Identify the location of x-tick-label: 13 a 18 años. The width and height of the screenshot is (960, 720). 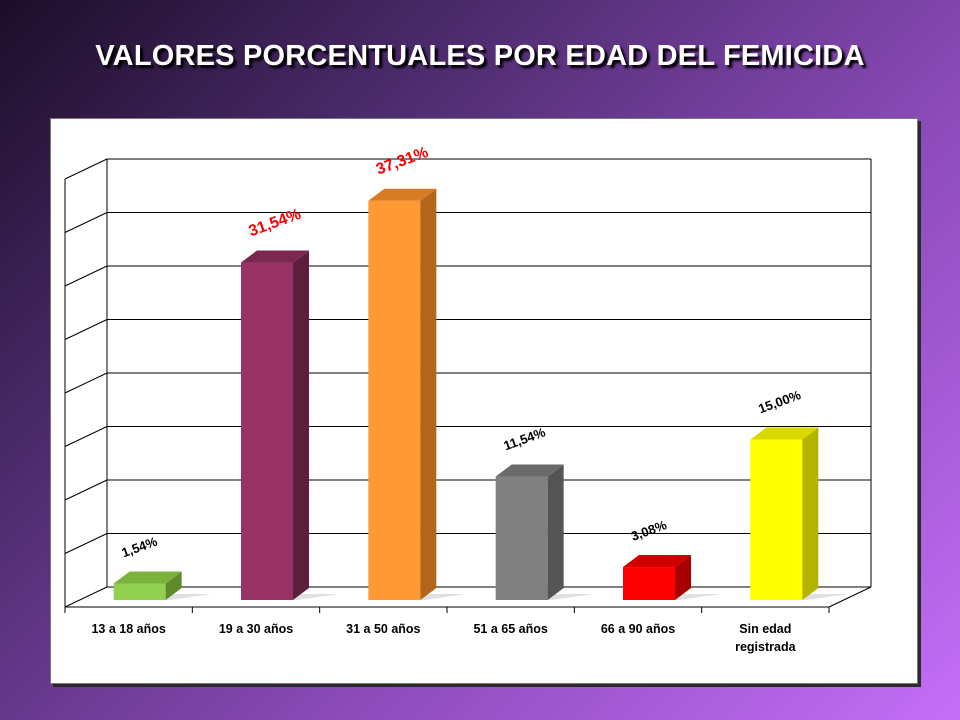
(128, 629).